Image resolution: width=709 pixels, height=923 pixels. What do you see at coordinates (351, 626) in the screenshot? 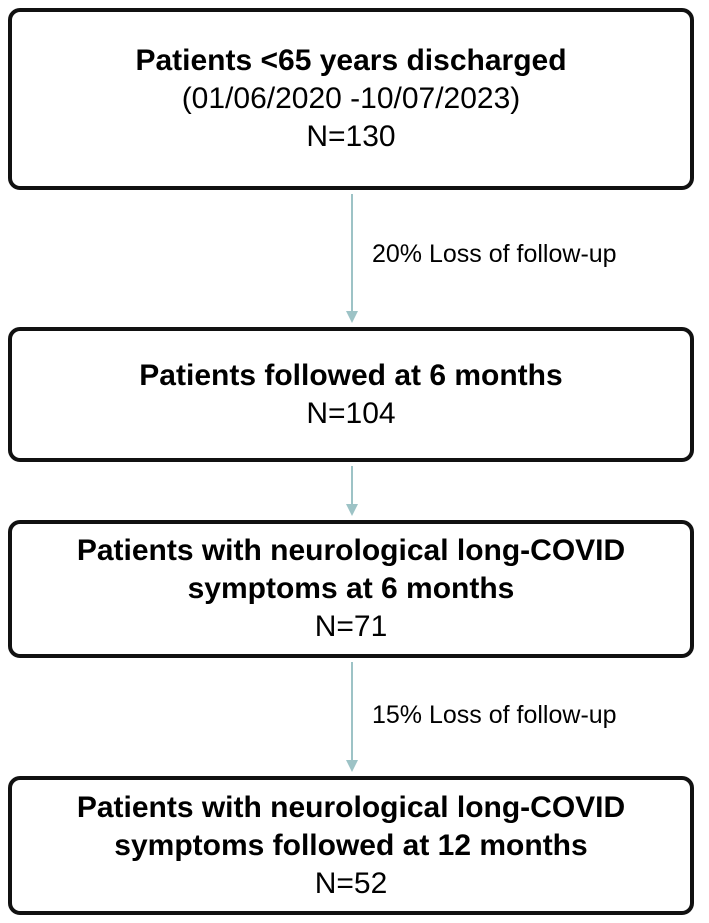
I see `box-count: N=71` at bounding box center [351, 626].